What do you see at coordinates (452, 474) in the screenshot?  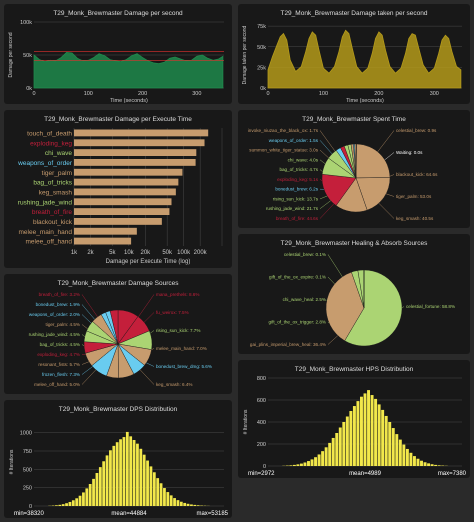 I see `max-label: max=7380` at bounding box center [452, 474].